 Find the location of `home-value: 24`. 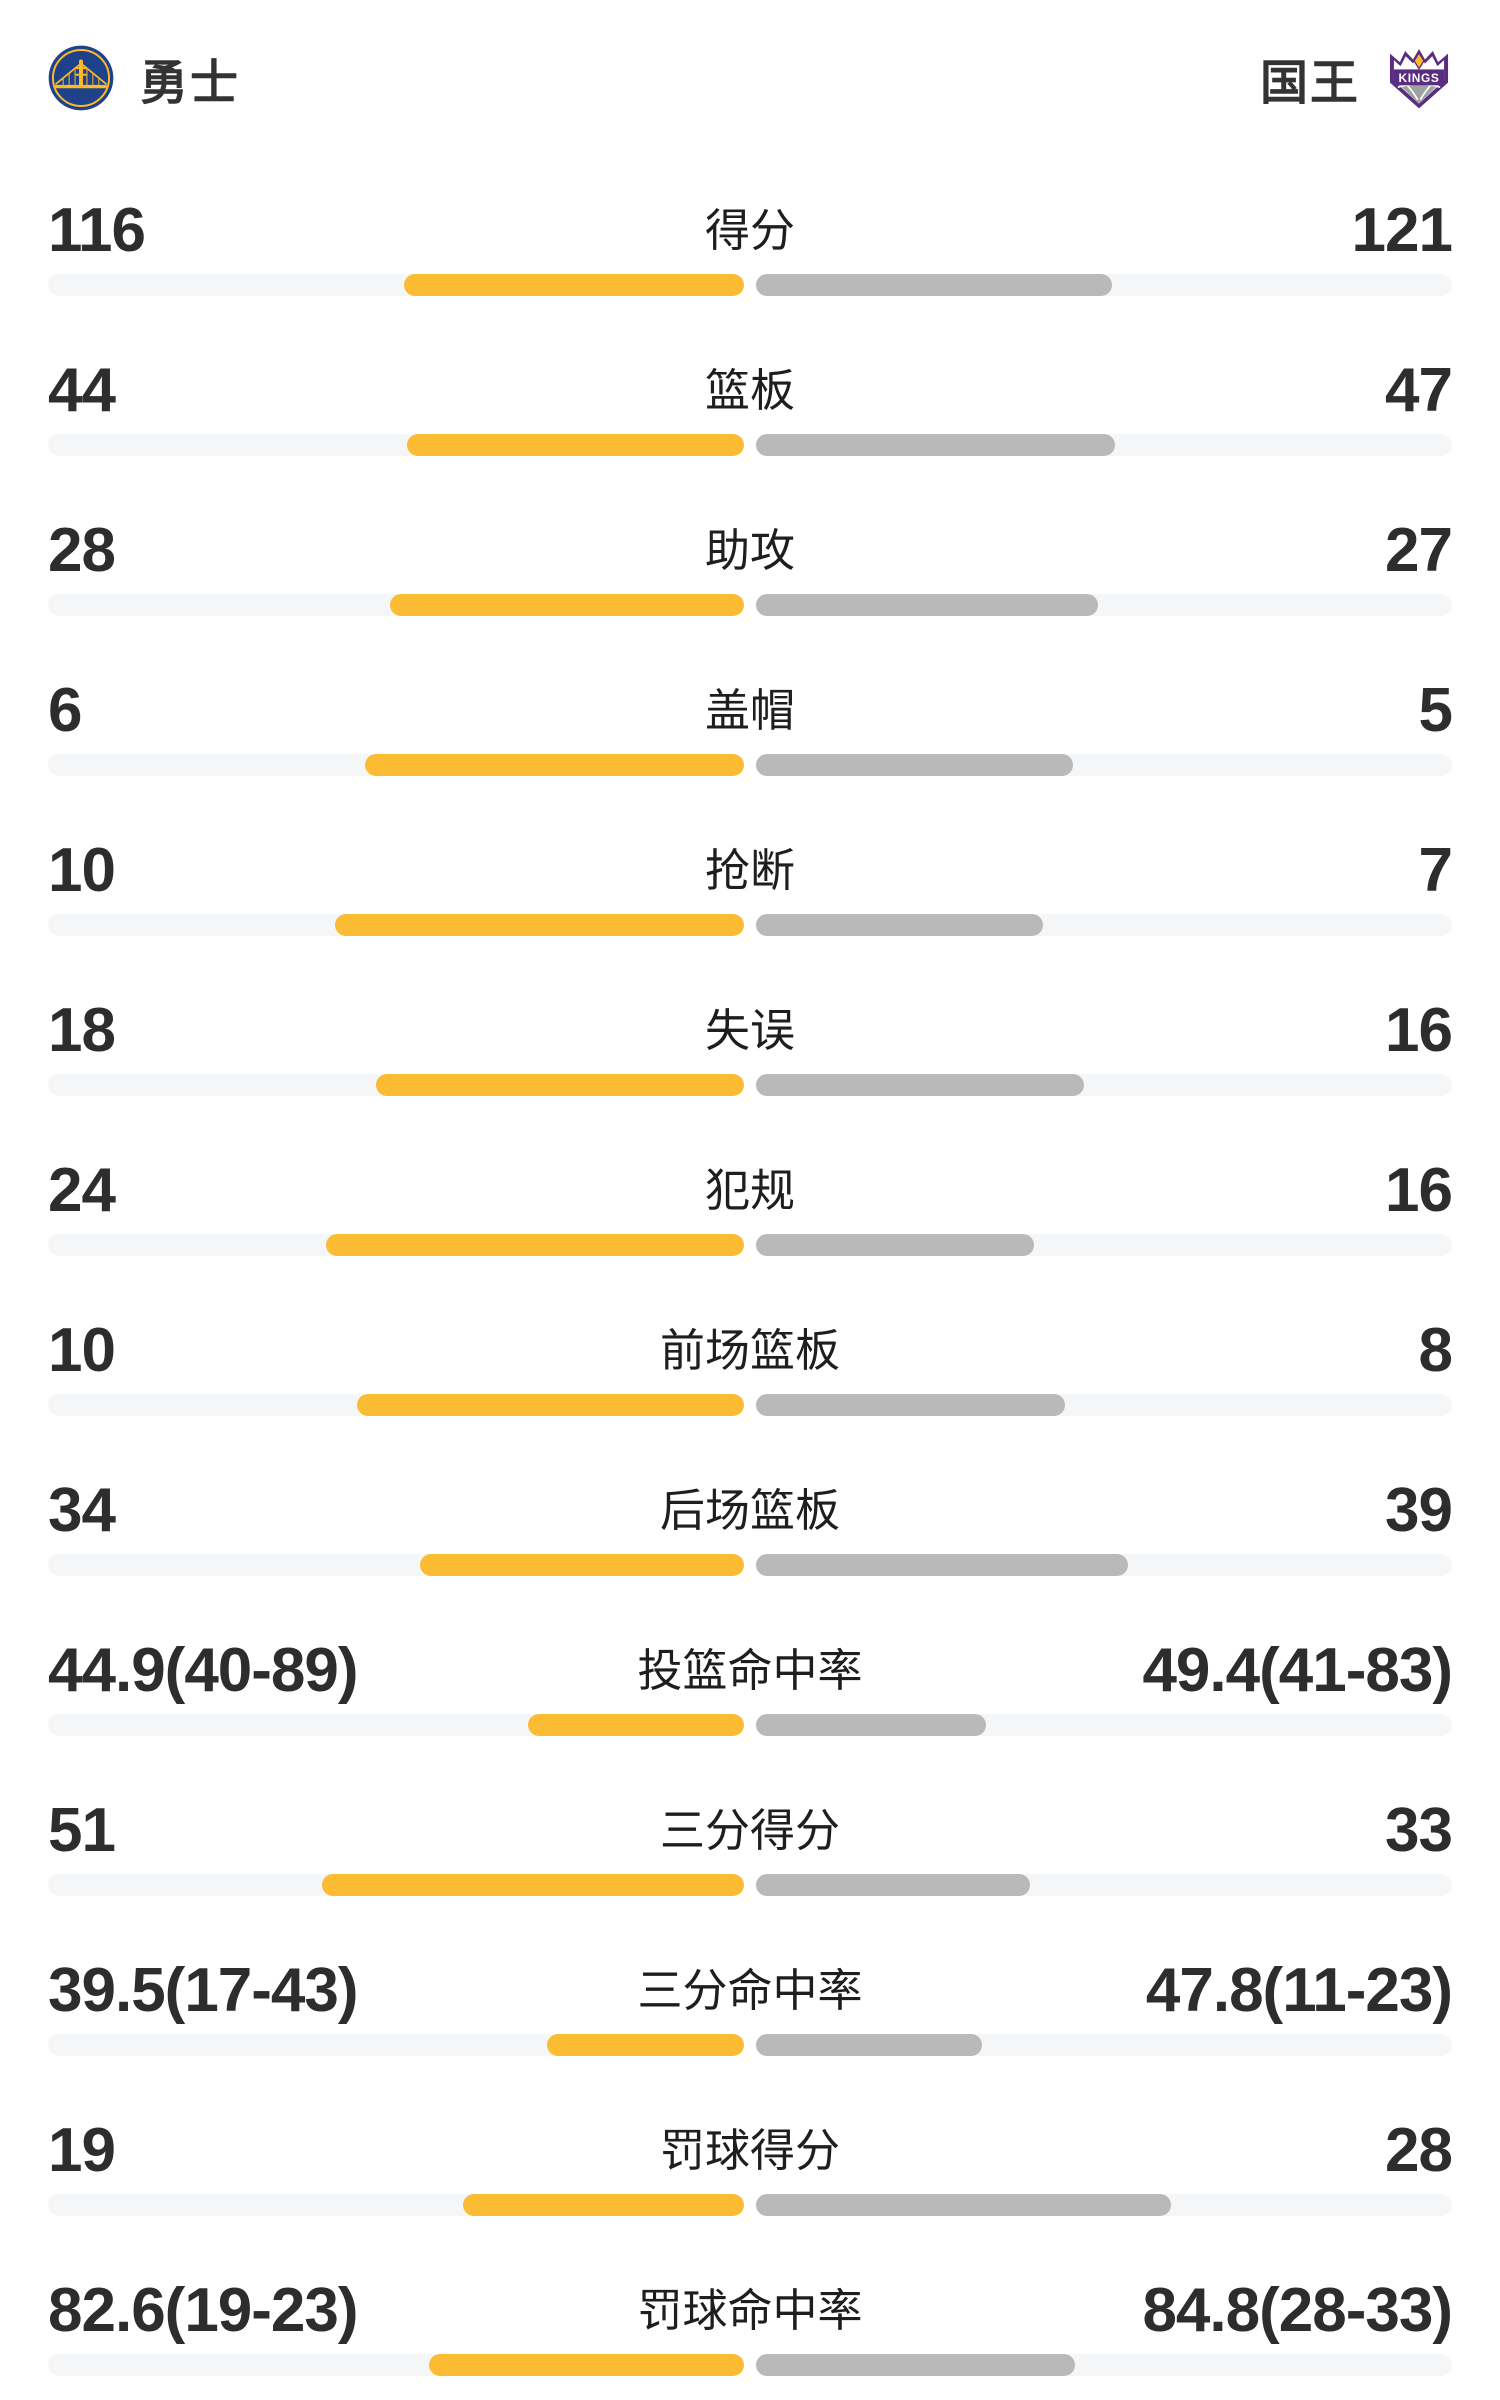

home-value: 24 is located at coordinates (82, 1190).